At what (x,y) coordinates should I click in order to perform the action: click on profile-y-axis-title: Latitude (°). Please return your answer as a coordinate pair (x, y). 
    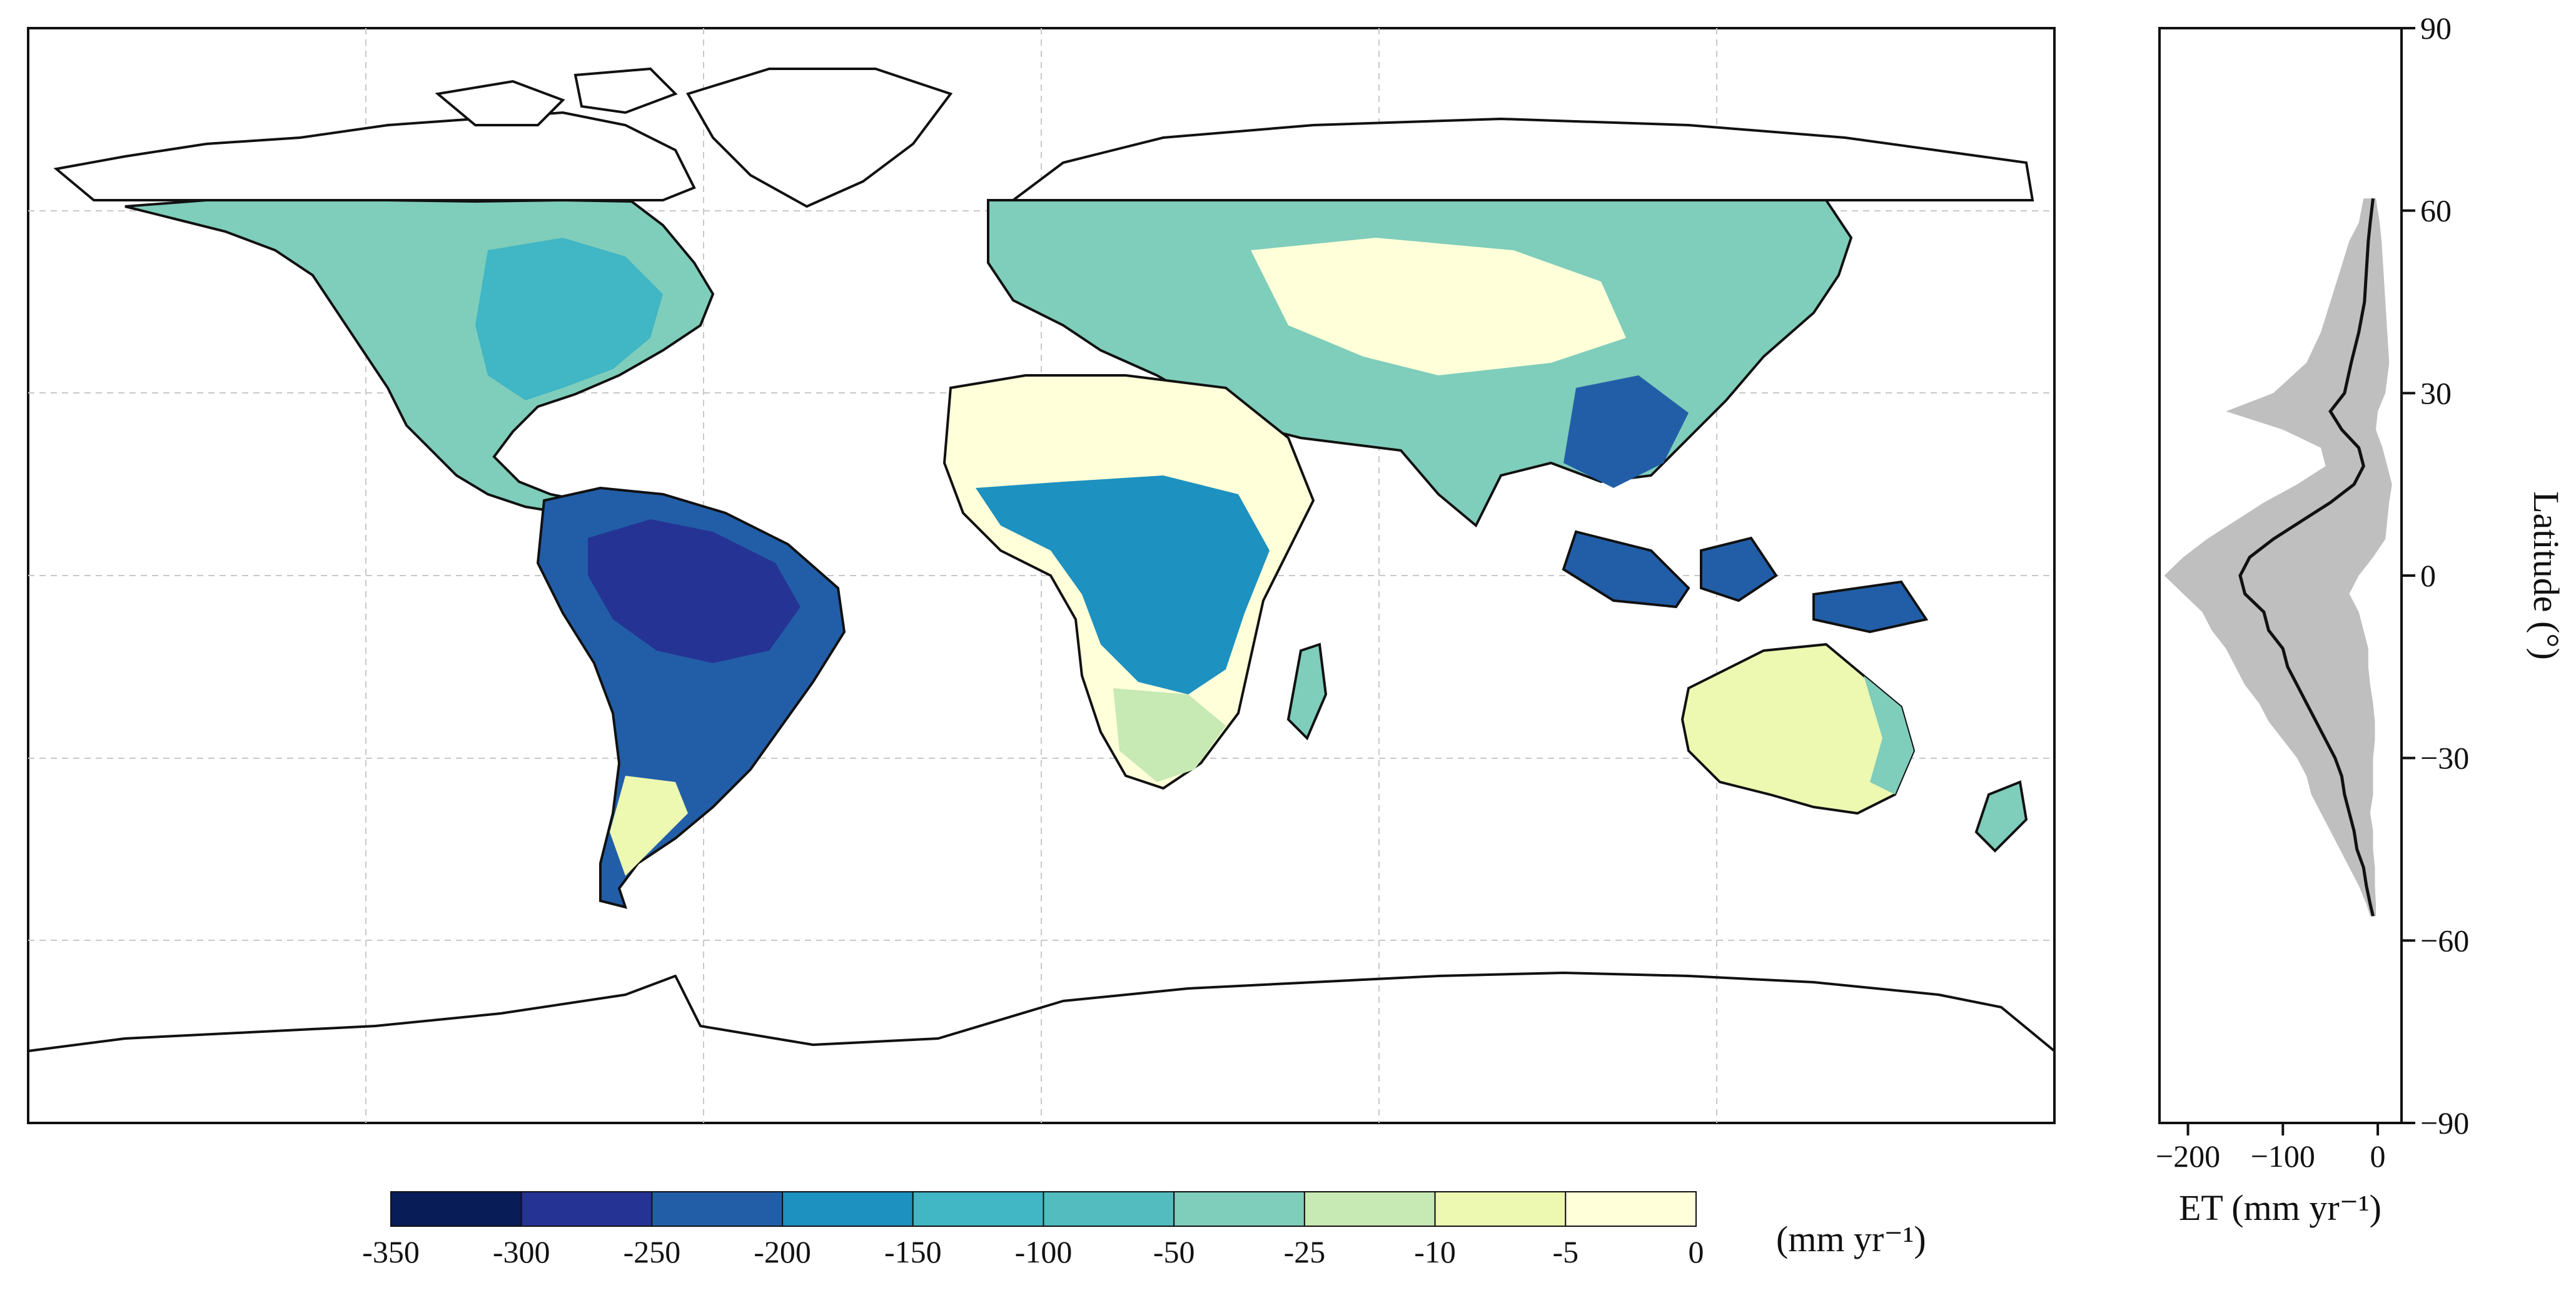
    Looking at the image, I should click on (2547, 575).